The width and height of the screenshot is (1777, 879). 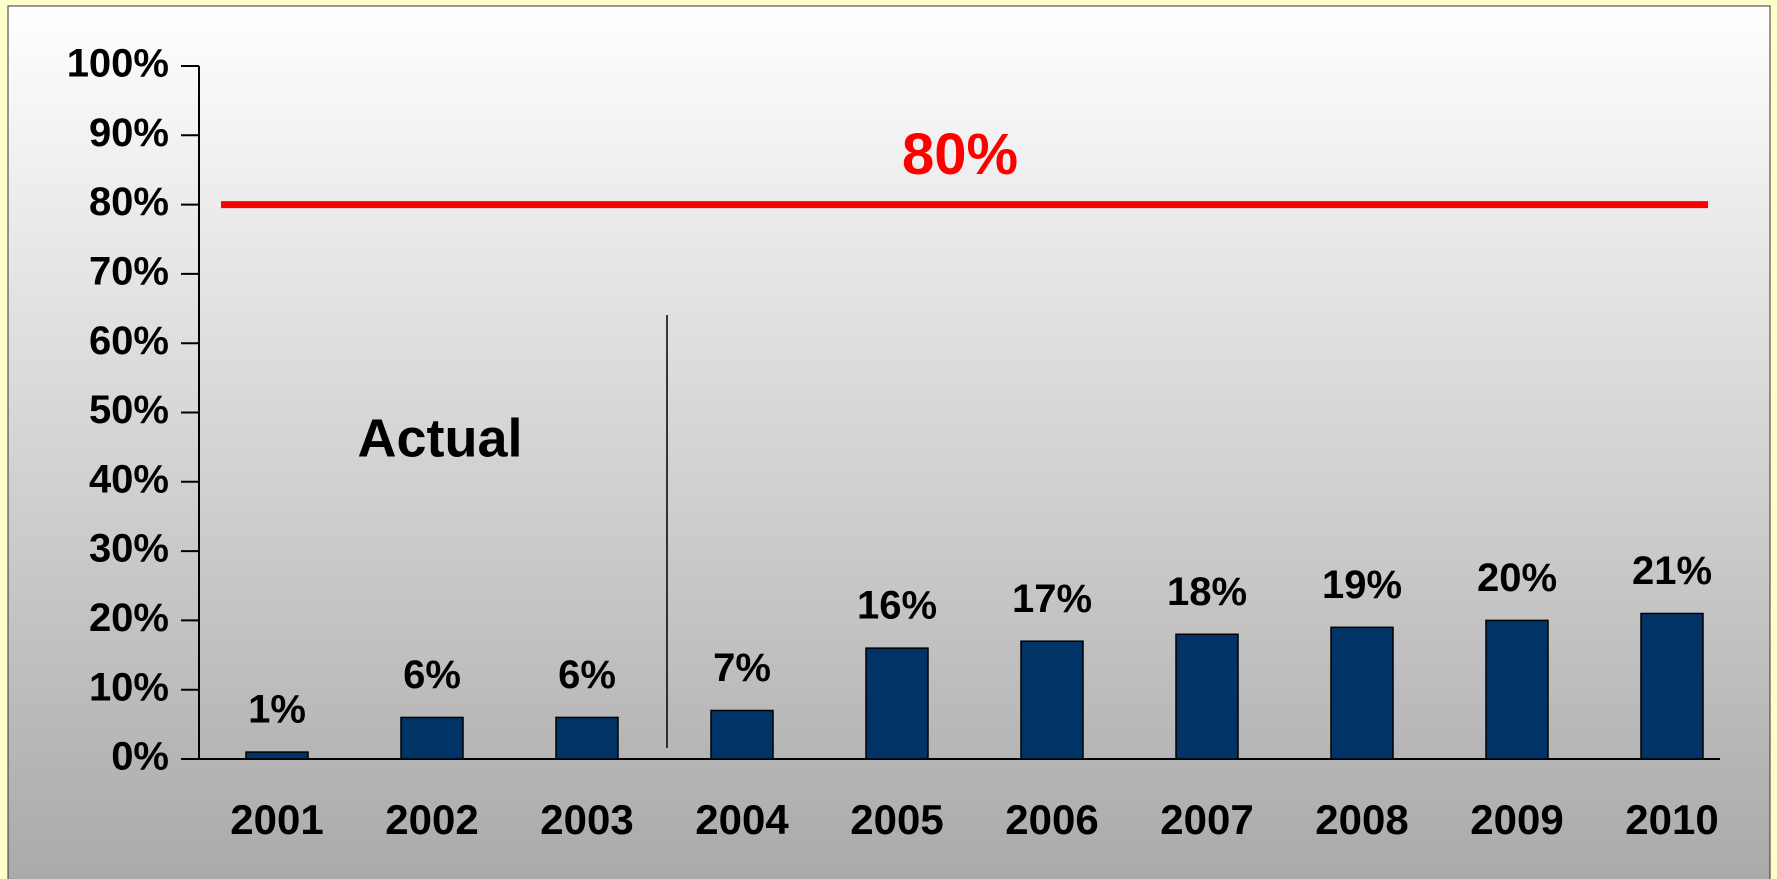 I want to click on x-tick-label: 2010, so click(x=1671, y=819).